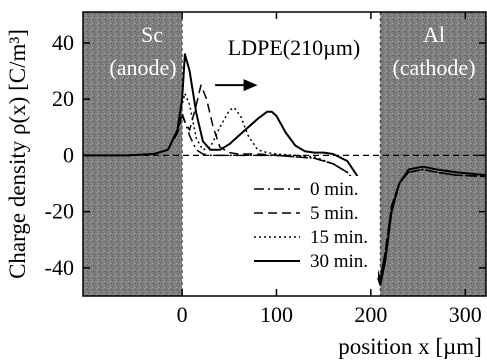 Image resolution: width=487 pixels, height=364 pixels. I want to click on x-tick-label: 100, so click(276, 314).